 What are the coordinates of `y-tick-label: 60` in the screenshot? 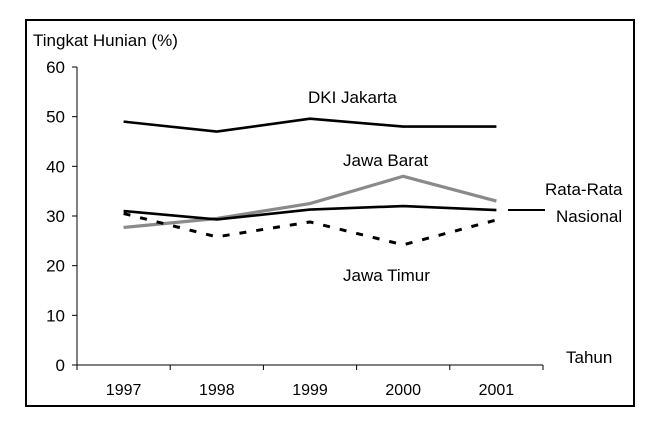 It's located at (55, 67).